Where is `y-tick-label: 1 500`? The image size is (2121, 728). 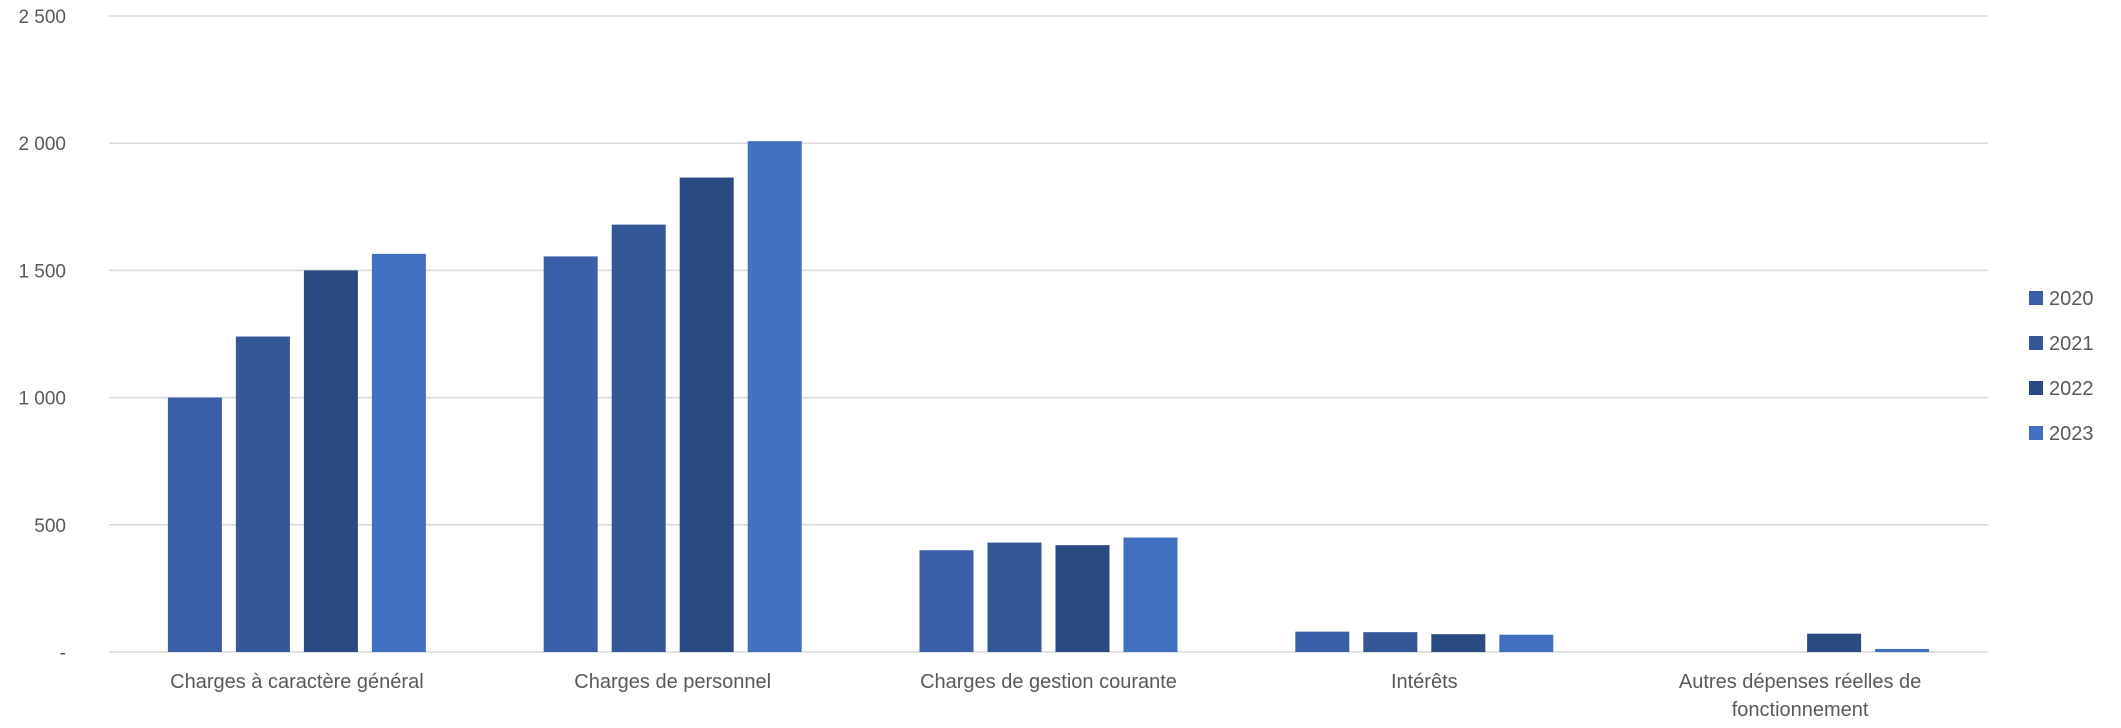 y-tick-label: 1 500 is located at coordinates (42, 271).